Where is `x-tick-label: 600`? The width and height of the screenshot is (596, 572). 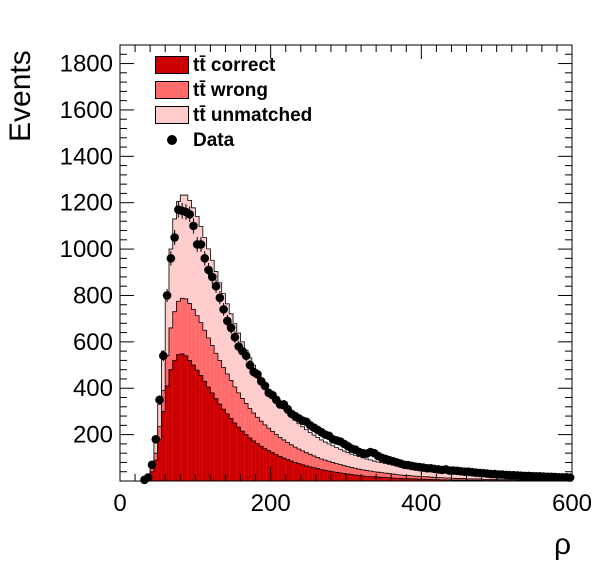
x-tick-label: 600 is located at coordinates (572, 503).